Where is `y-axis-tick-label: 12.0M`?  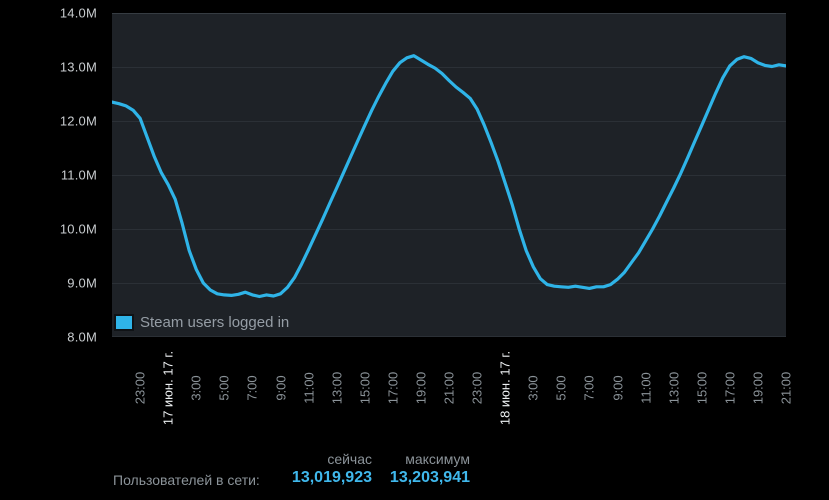 y-axis-tick-label: 12.0M is located at coordinates (78, 121).